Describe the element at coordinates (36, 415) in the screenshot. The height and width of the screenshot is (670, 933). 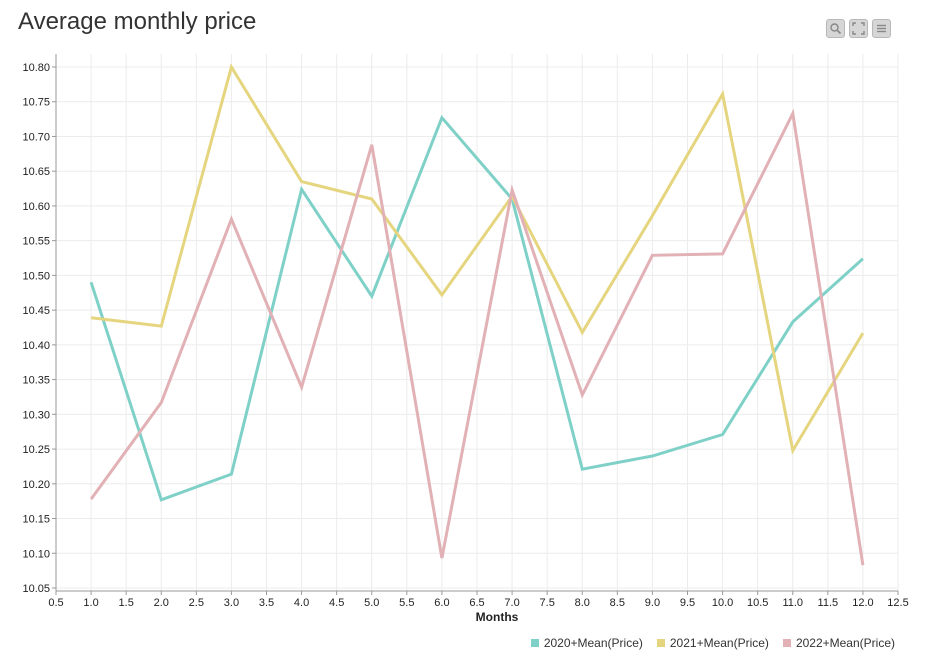
I see `y-tick-label: 10.30` at that location.